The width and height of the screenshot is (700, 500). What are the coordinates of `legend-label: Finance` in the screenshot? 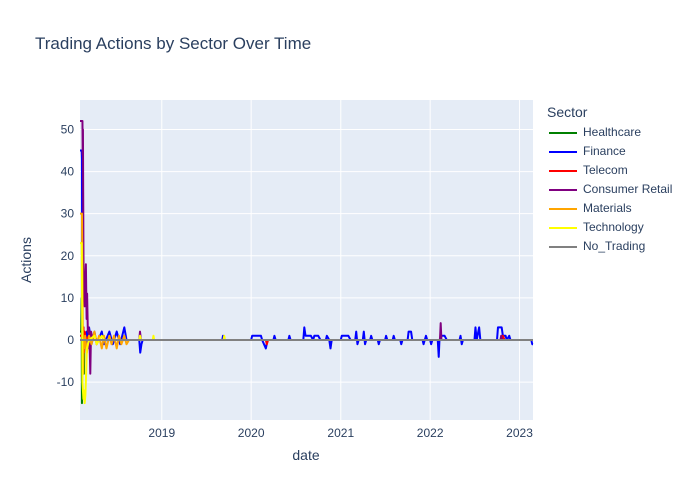 It's located at (604, 151).